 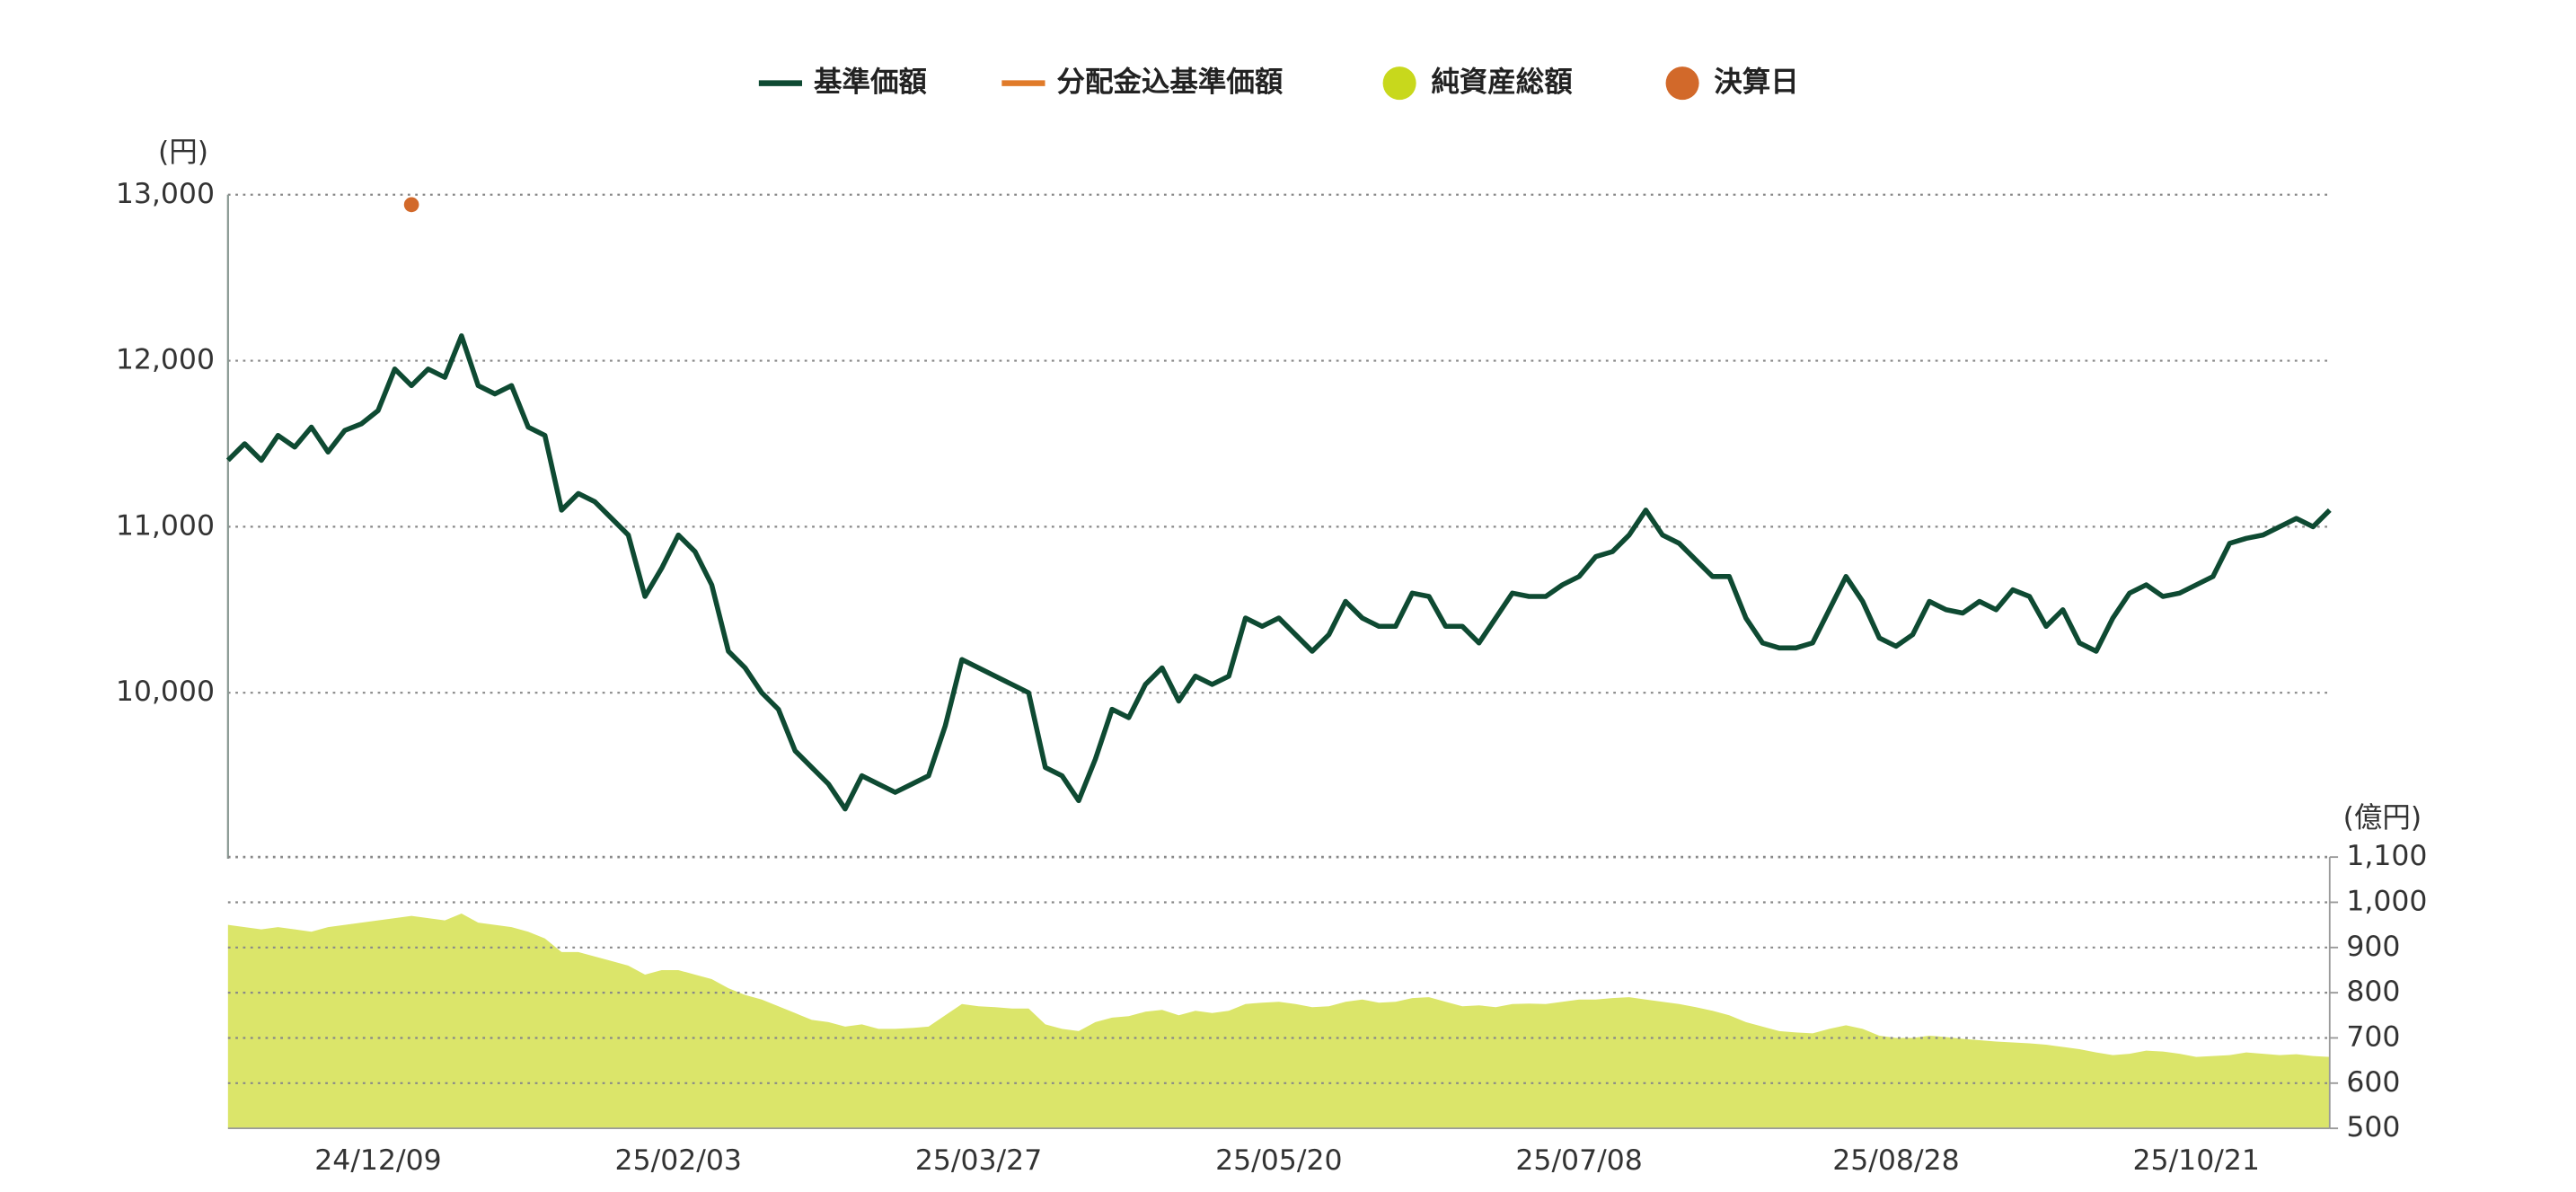 I want to click on legend-label: 純資産総額, so click(x=1502, y=82).